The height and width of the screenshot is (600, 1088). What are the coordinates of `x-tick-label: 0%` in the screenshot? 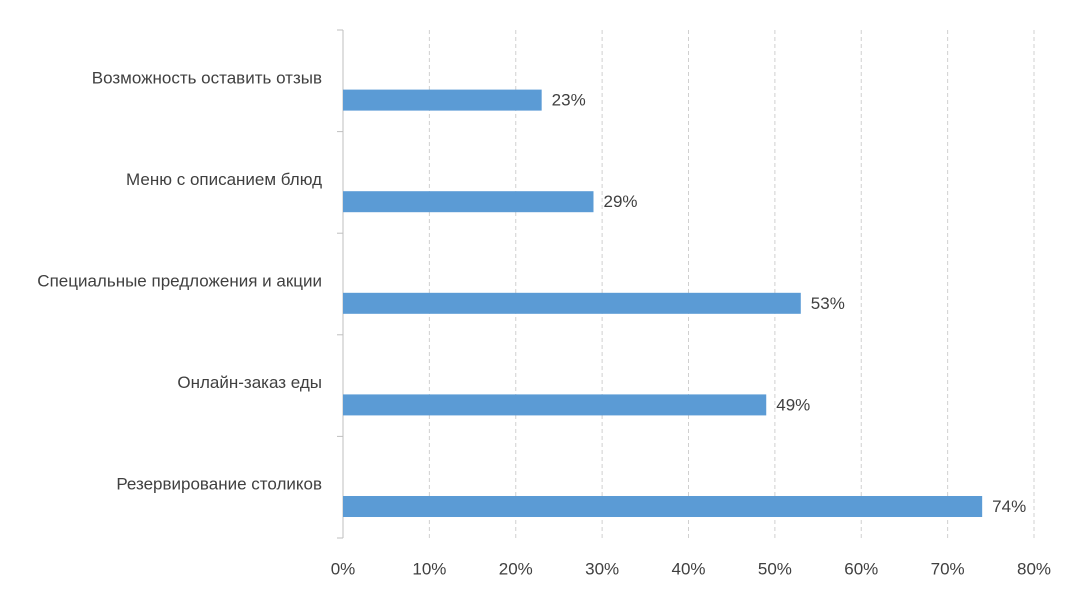 It's located at (343, 568).